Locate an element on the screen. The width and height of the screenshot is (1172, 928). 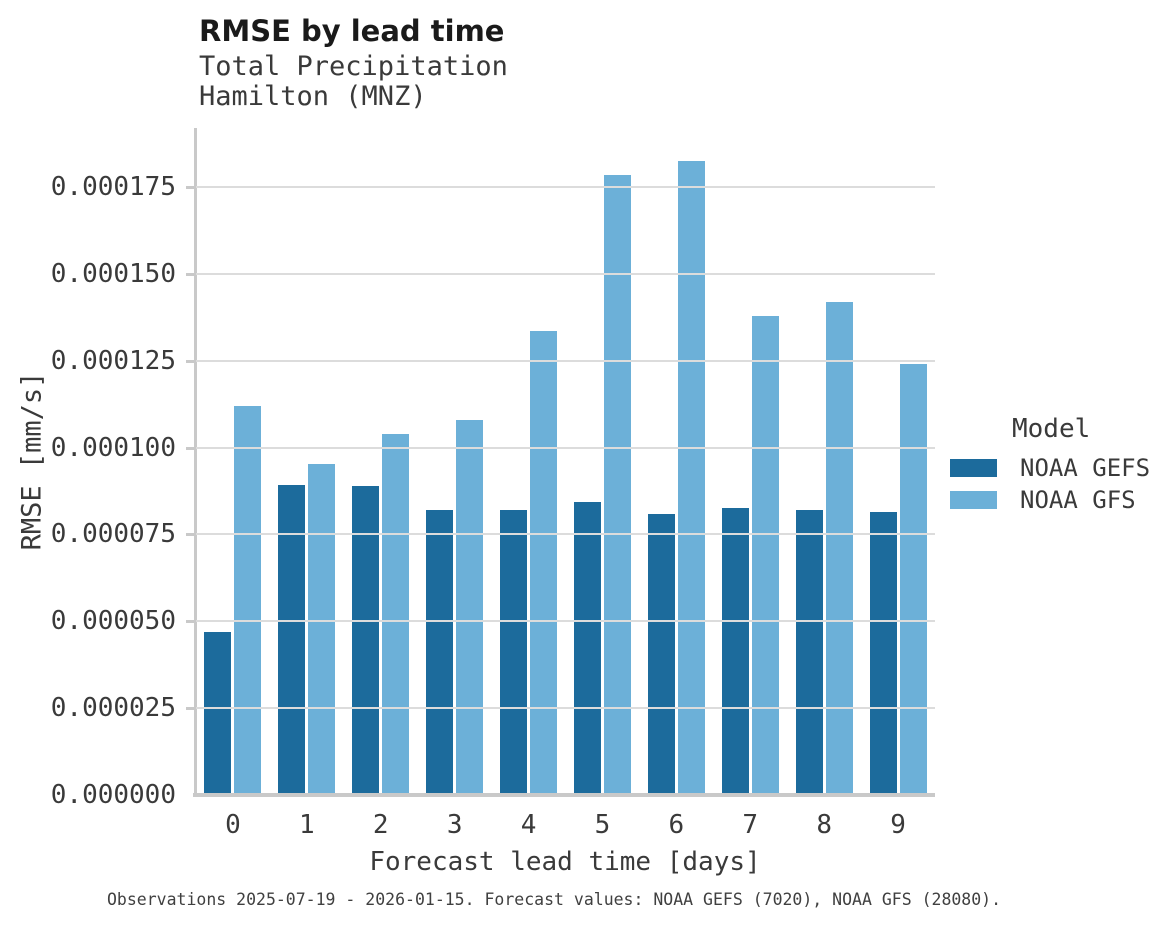
y-tick-label: 0.000000 is located at coordinates (113, 795).